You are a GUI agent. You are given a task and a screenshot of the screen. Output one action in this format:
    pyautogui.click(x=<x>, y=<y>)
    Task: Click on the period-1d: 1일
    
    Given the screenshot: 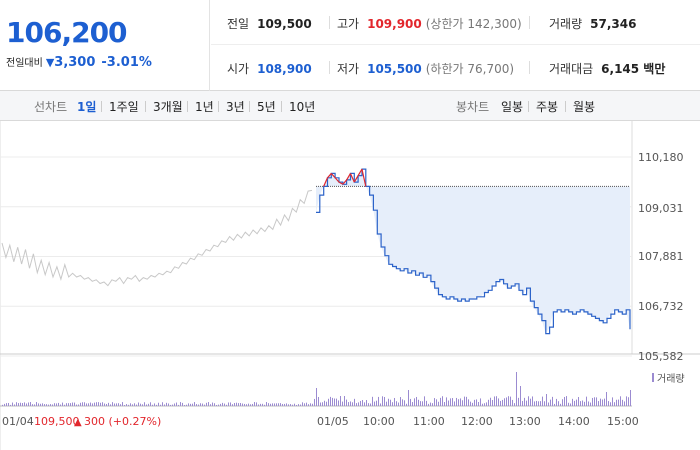 What is the action you would take?
    pyautogui.click(x=87, y=107)
    